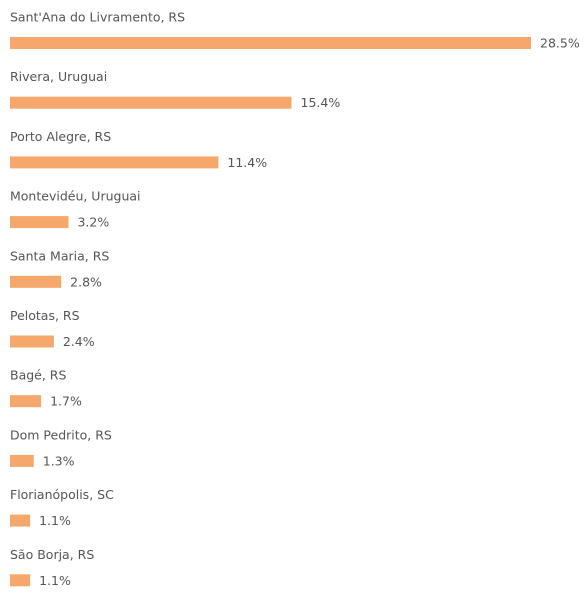 Image resolution: width=588 pixels, height=593 pixels. I want to click on value-label: 1.3%, so click(59, 460).